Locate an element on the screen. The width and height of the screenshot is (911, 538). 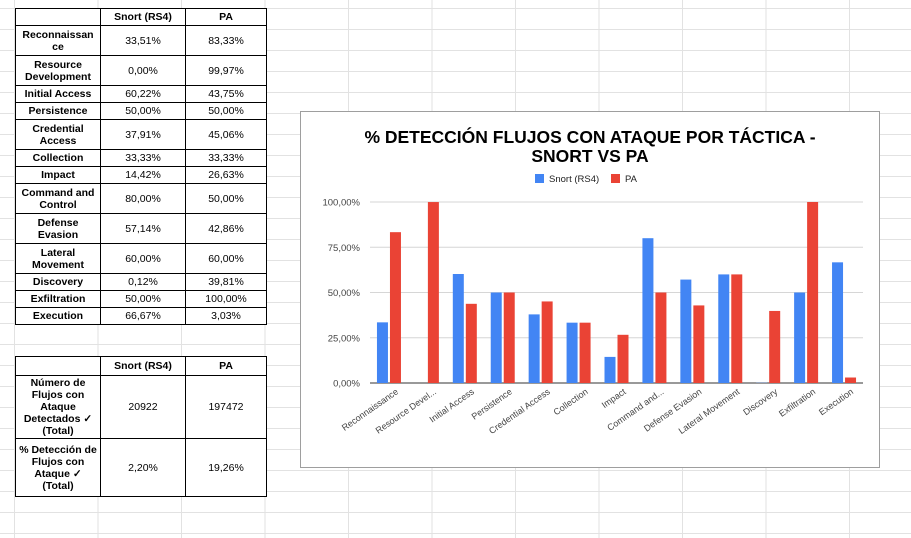
snort-value: 80,00% is located at coordinates (143, 198).